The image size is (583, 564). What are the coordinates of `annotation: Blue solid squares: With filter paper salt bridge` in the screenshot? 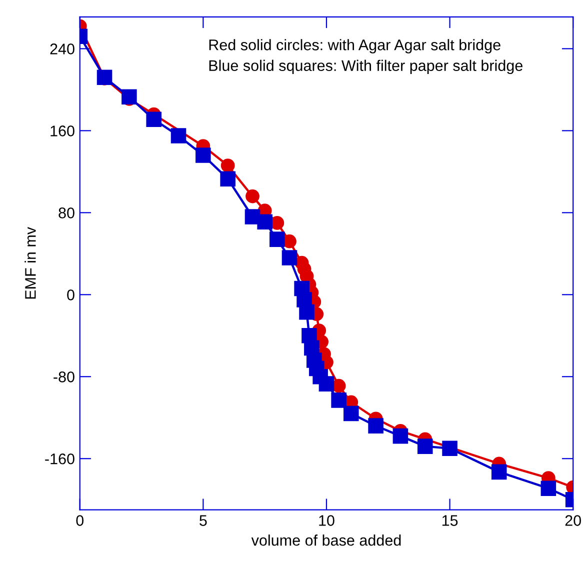 It's located at (365, 67).